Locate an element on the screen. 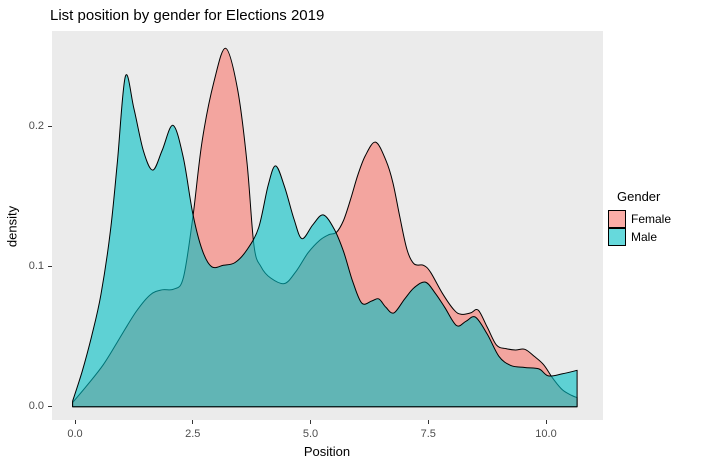  x-tick-label: 2.5 is located at coordinates (193, 434).